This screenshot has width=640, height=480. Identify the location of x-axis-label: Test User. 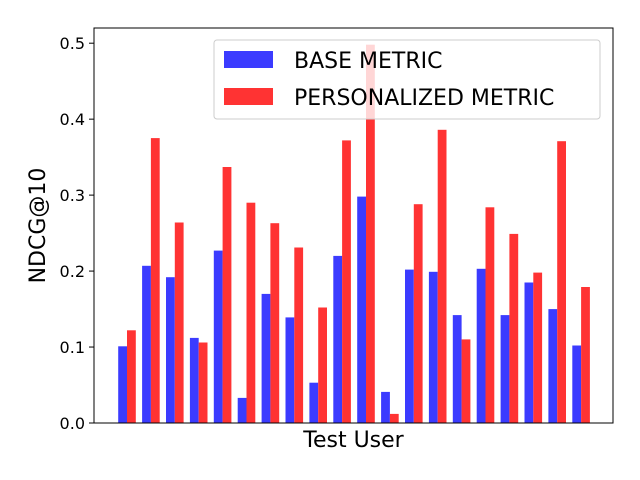
(353, 440).